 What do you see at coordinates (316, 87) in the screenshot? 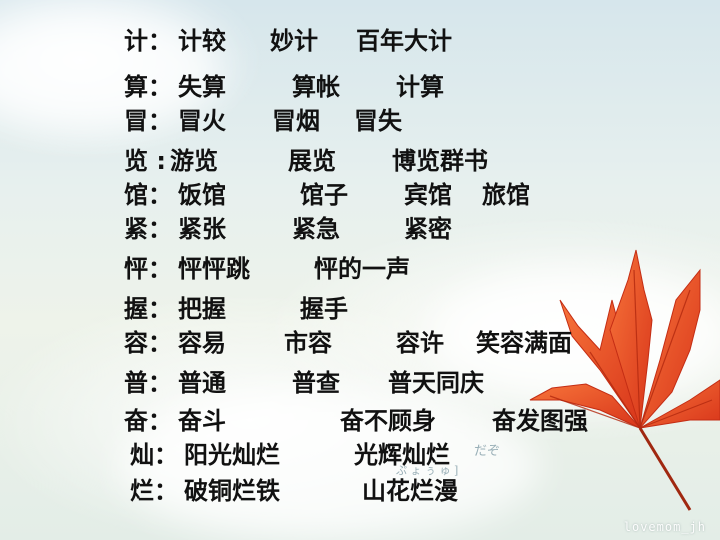
I see `row-word: 算帐` at bounding box center [316, 87].